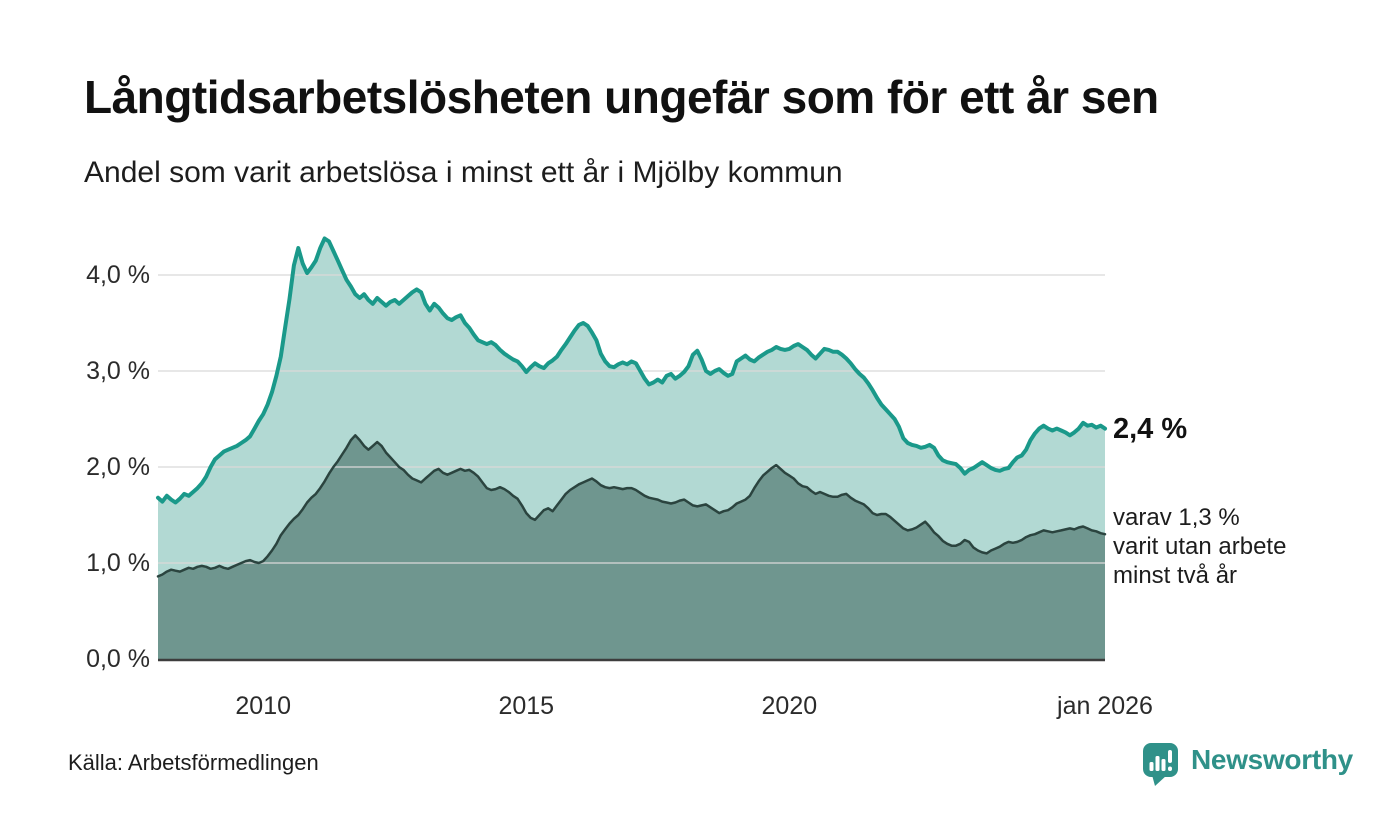 Image resolution: width=1400 pixels, height=840 pixels. What do you see at coordinates (789, 706) in the screenshot?
I see `x-axis-label-2020: 2020` at bounding box center [789, 706].